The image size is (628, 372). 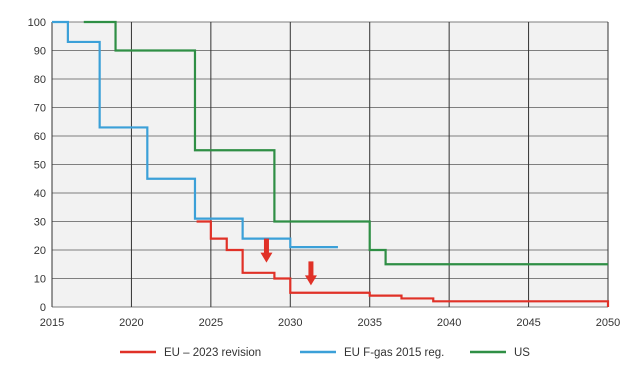 I want to click on x-tick-label: 2045, so click(x=528, y=323).